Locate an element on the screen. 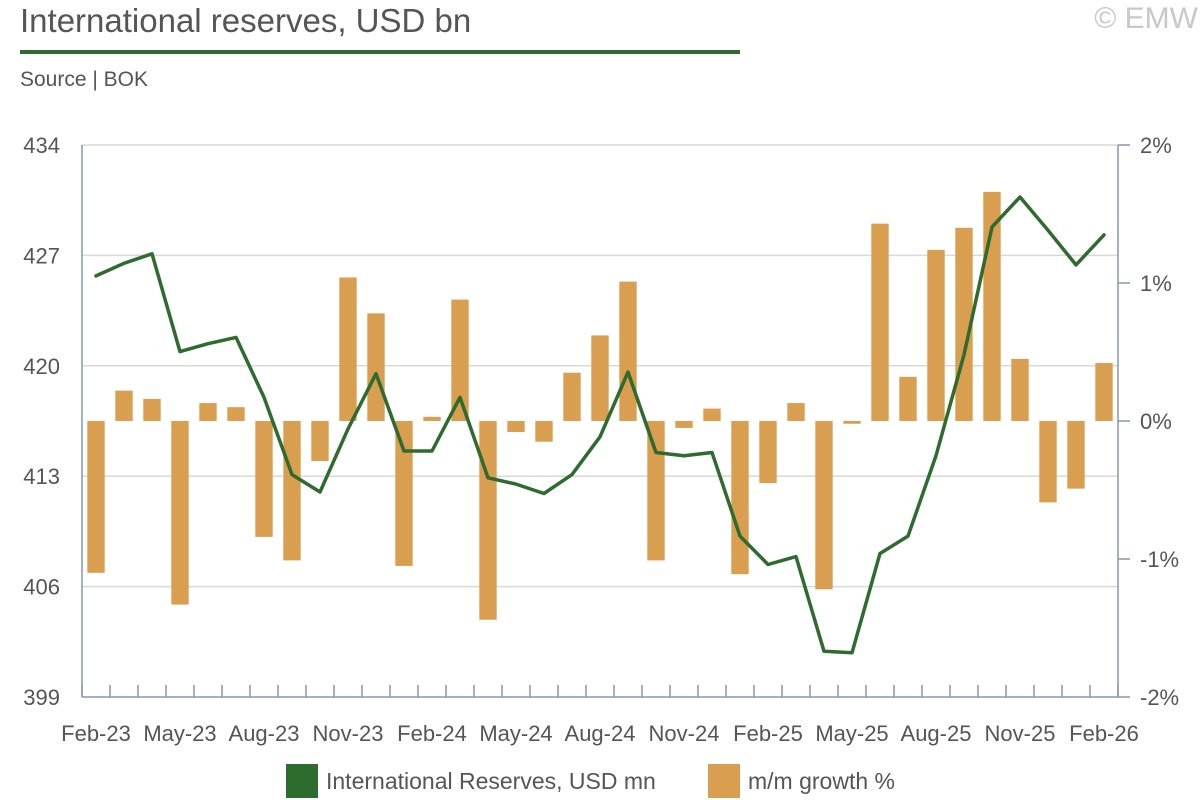 The height and width of the screenshot is (800, 1200). legend-swatch-line is located at coordinates (302, 781).